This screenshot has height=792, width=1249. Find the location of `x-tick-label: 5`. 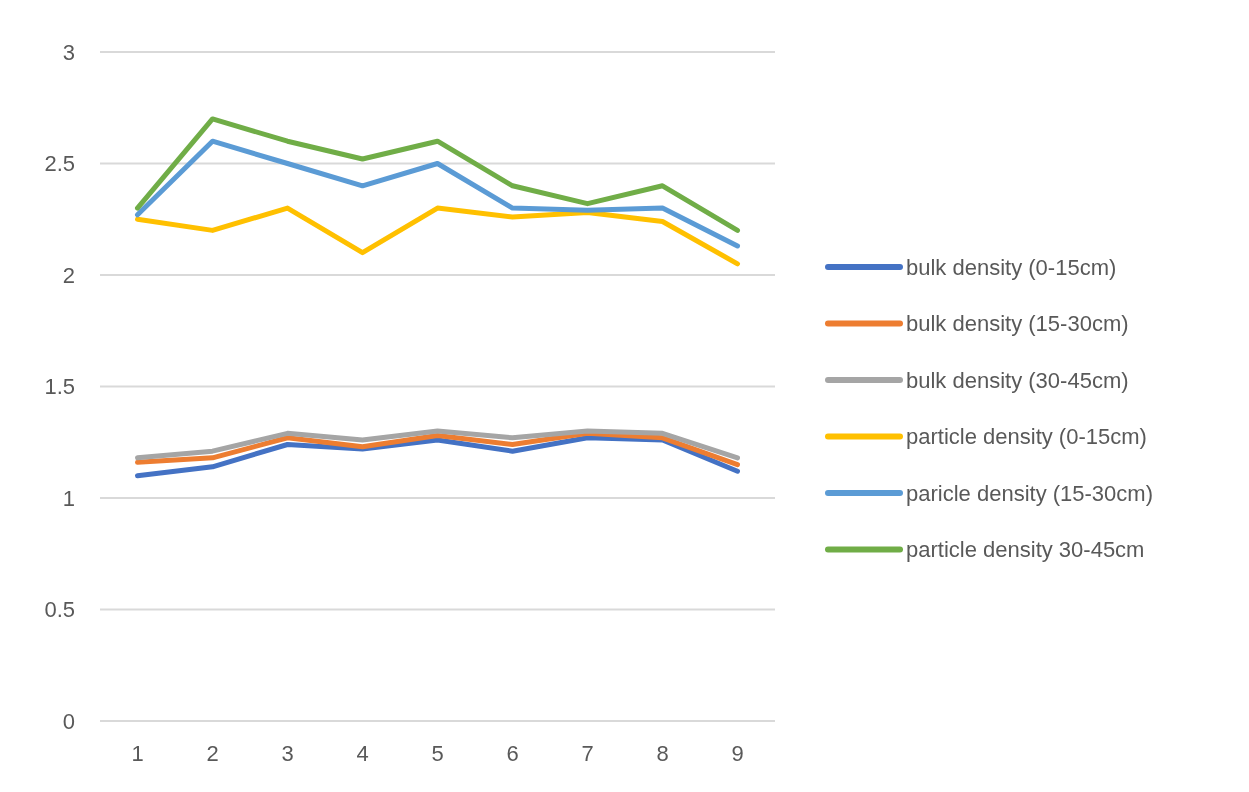

x-tick-label: 5 is located at coordinates (437, 753).